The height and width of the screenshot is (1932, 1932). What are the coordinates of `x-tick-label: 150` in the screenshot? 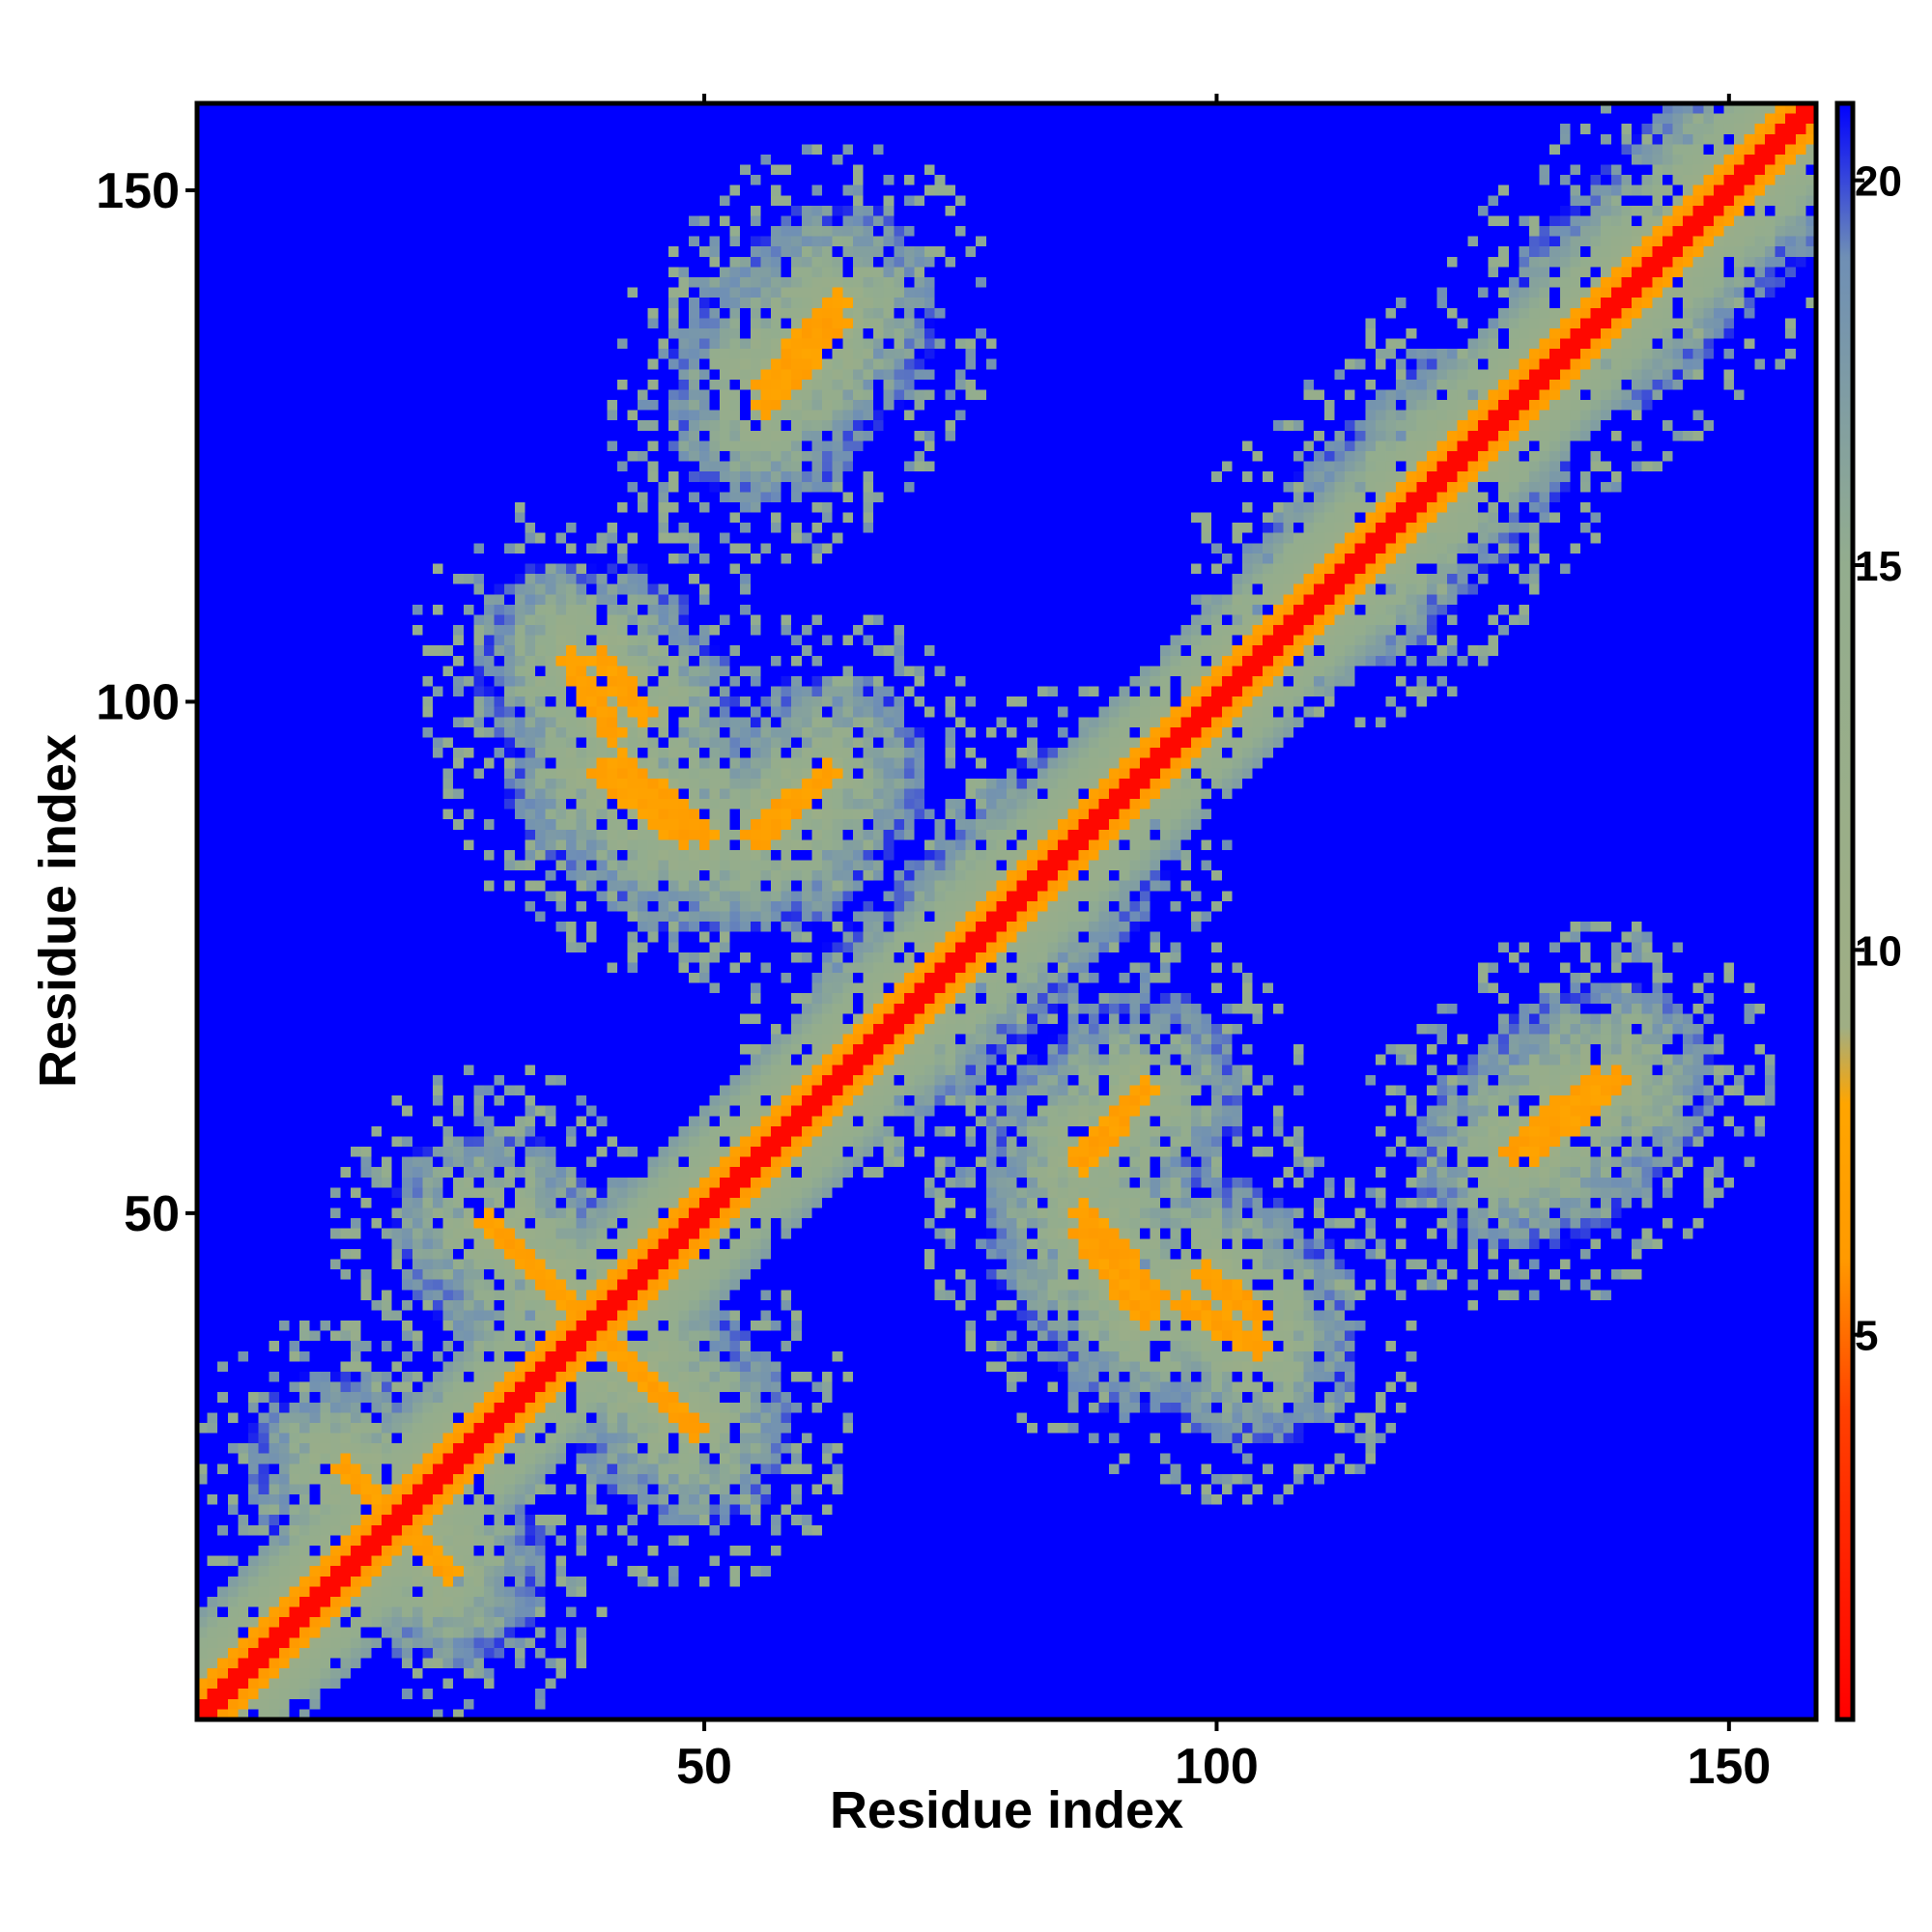 It's located at (1729, 1767).